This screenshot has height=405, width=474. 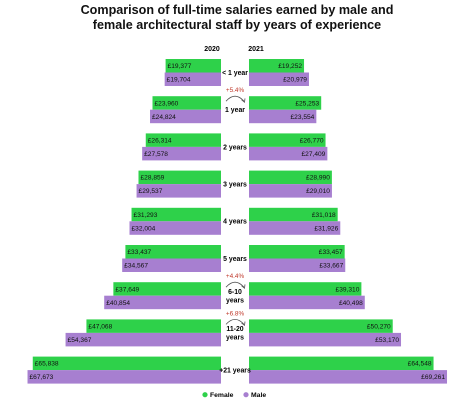 I want to click on bar-label-2021-male-5: £33,667, so click(x=331, y=266).